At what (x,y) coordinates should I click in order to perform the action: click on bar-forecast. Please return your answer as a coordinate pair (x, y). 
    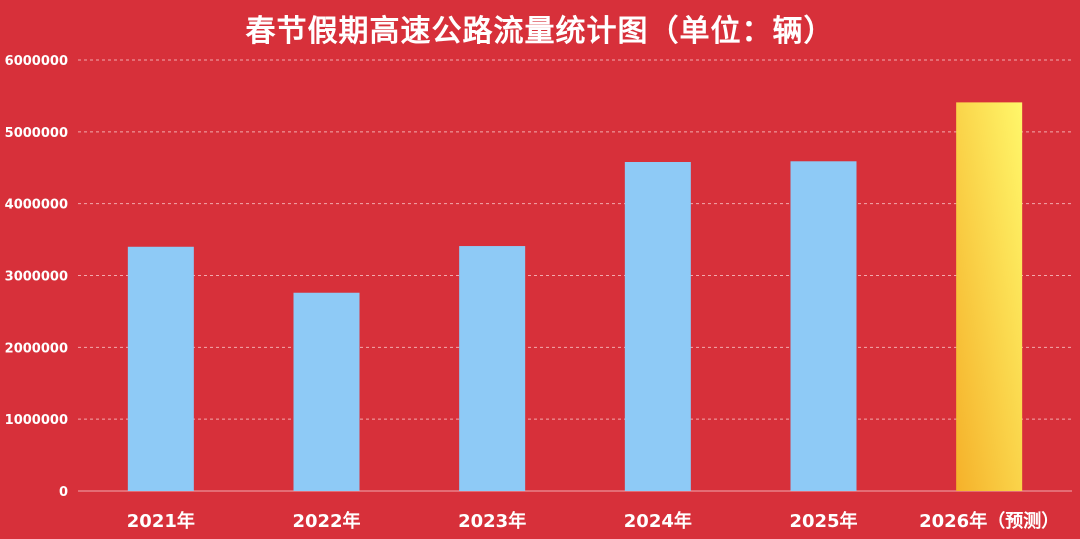
    Looking at the image, I should click on (989, 297).